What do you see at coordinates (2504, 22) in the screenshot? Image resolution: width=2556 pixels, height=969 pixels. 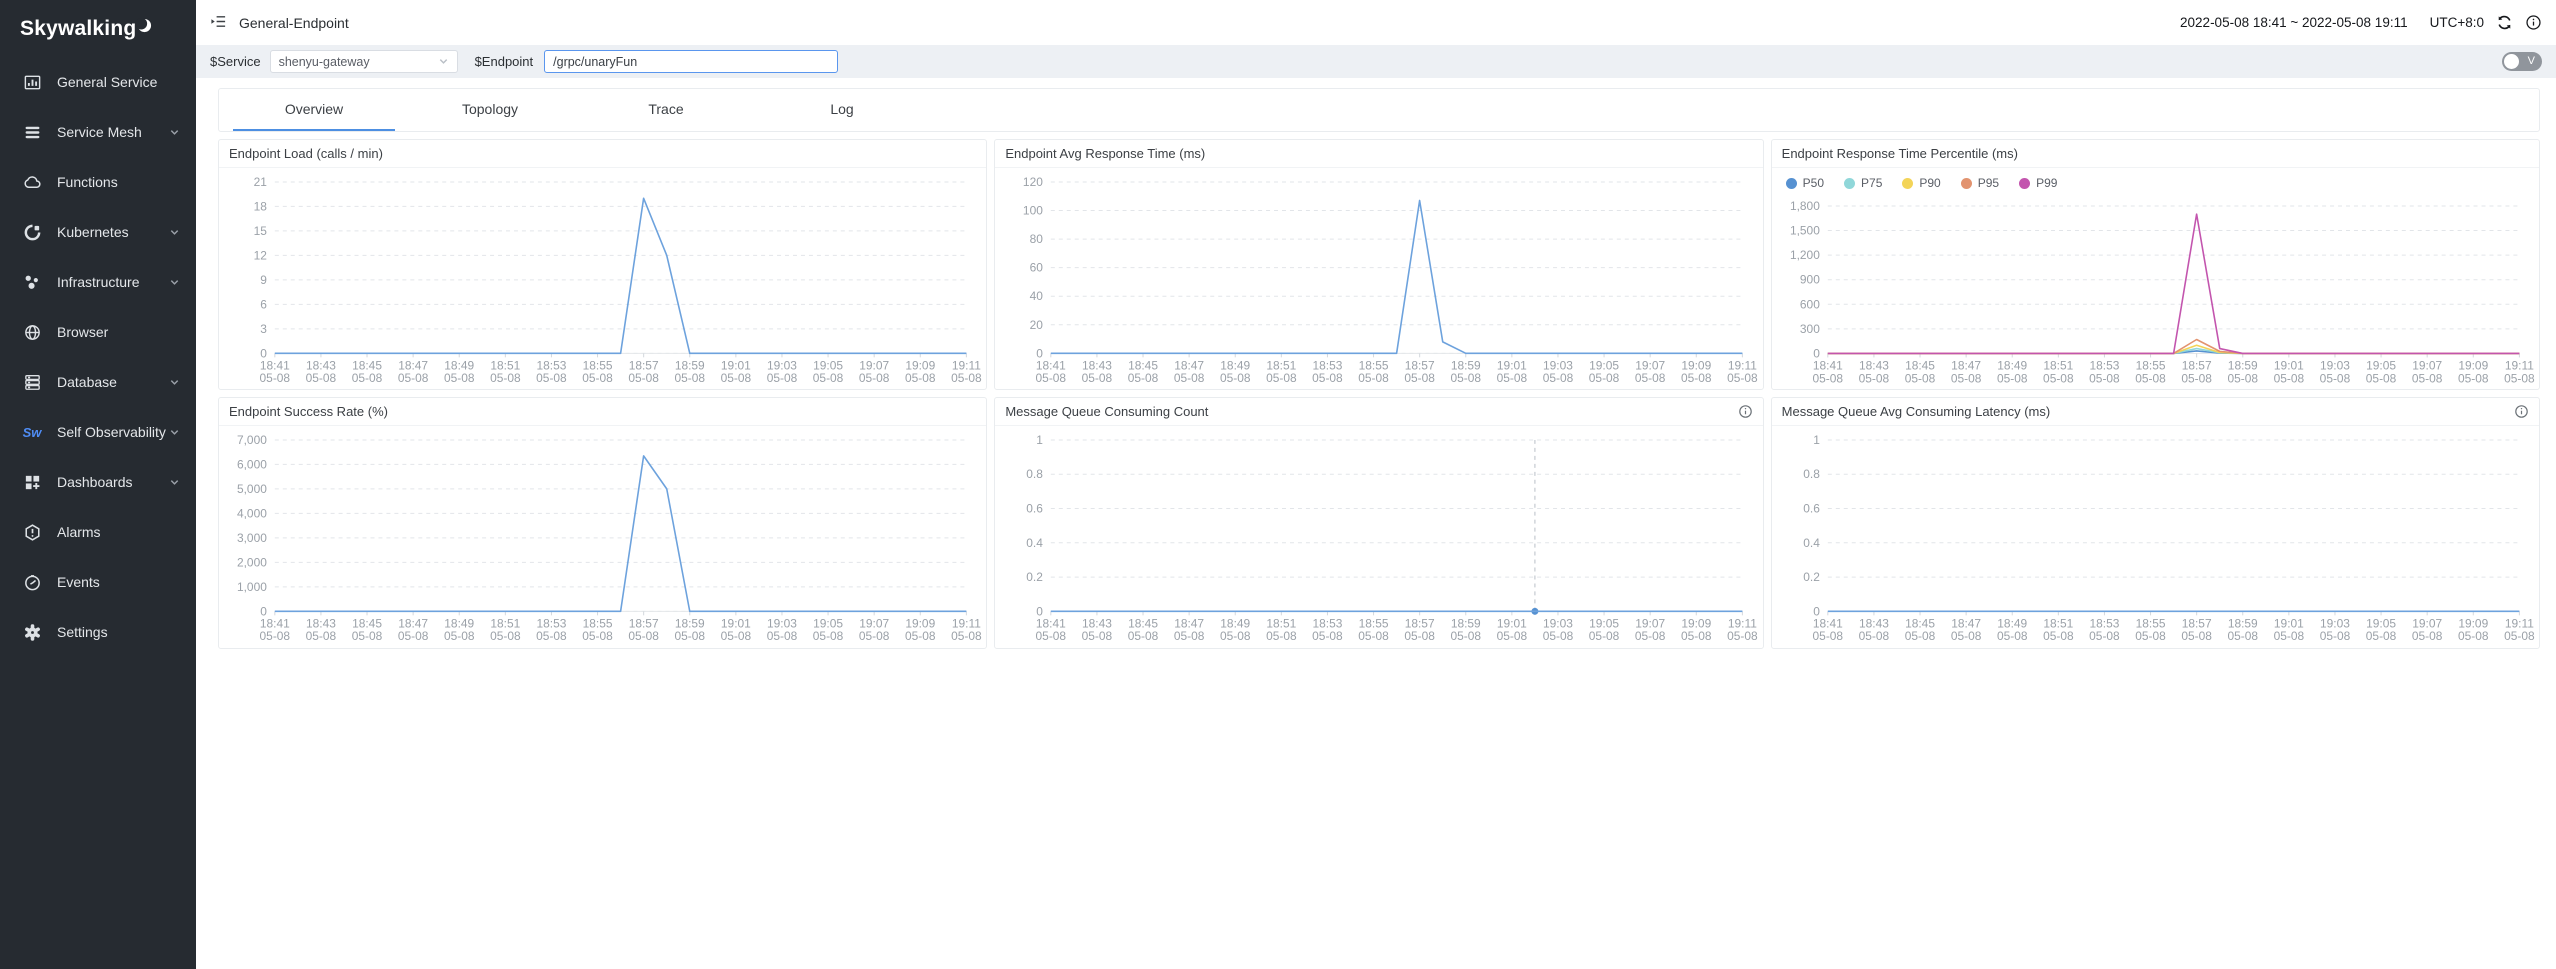 I see `refresh-icon` at bounding box center [2504, 22].